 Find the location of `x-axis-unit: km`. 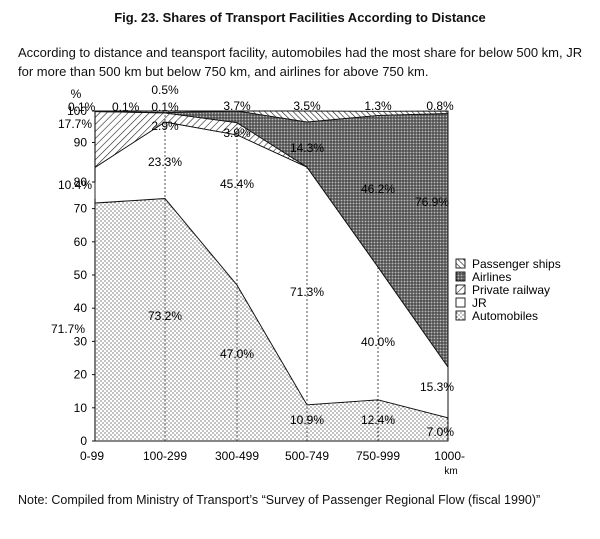

x-axis-unit: km is located at coordinates (450, 471).